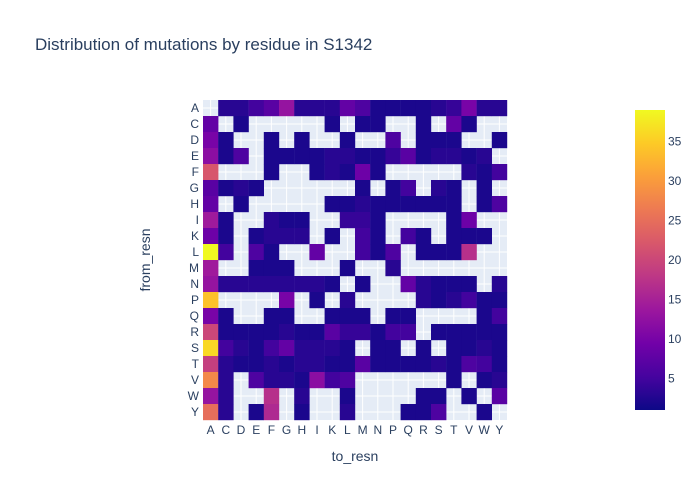 The image size is (700, 500). I want to click on y-tick-label: L, so click(195, 252).